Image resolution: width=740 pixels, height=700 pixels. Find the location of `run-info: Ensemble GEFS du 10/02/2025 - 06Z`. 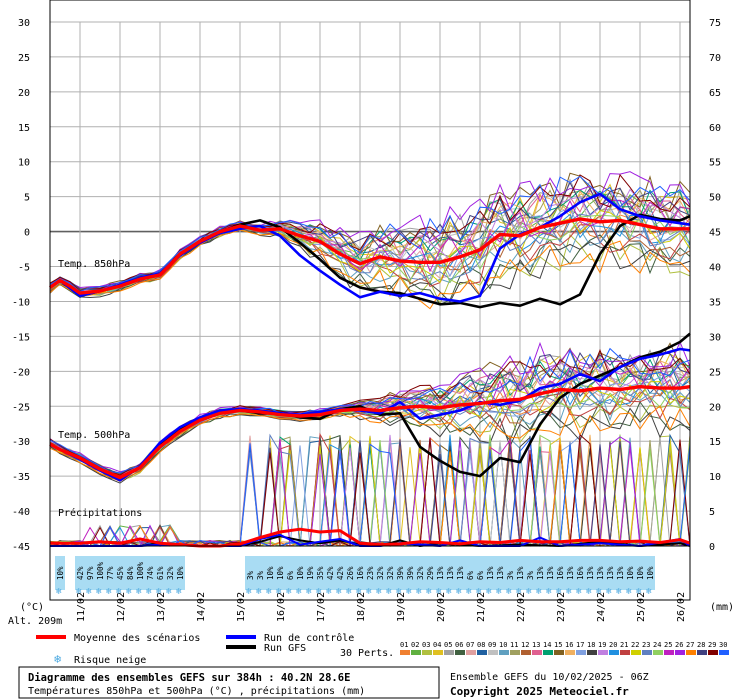

run-info: Ensemble GEFS du 10/02/2025 - 06Z is located at coordinates (549, 677).